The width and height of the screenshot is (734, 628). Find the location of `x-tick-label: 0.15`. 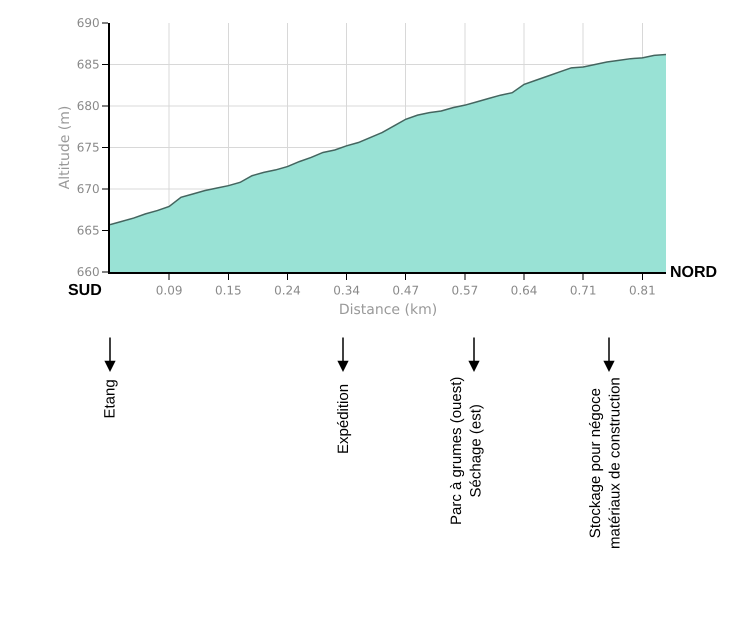

x-tick-label: 0.15 is located at coordinates (228, 290).